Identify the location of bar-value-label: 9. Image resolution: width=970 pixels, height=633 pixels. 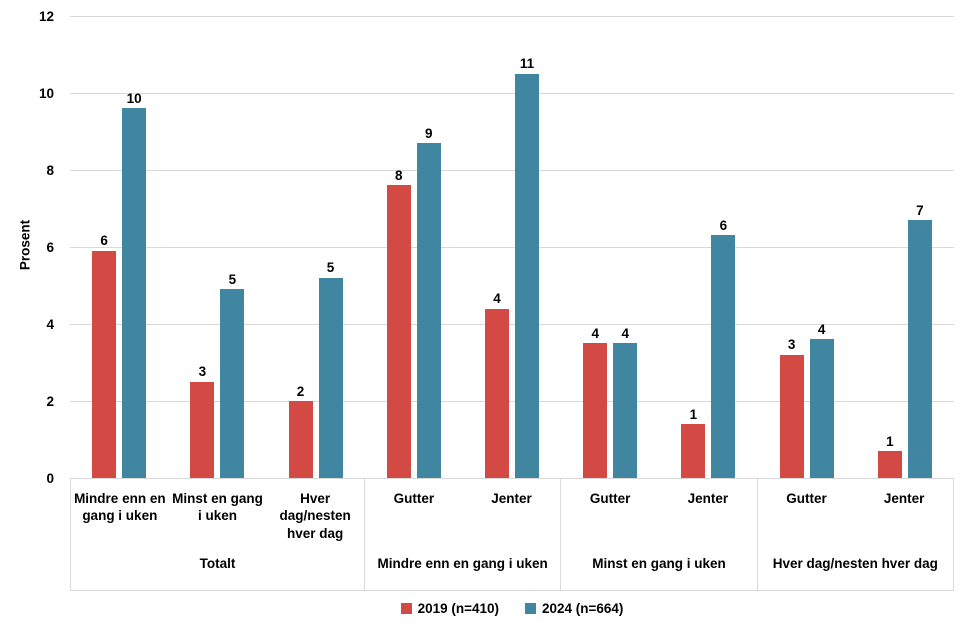
(429, 133).